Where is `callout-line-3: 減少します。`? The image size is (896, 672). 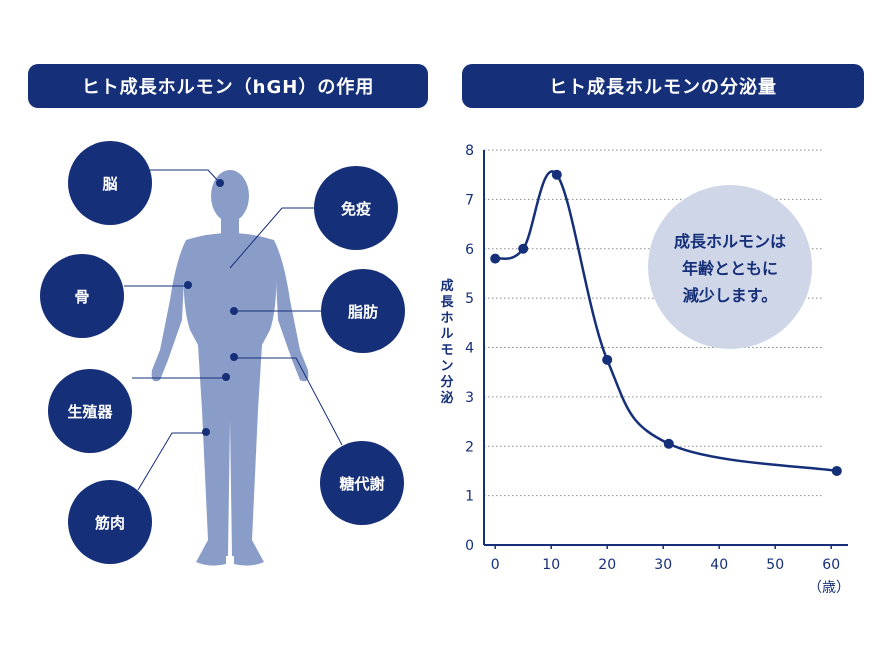
callout-line-3: 減少します。 is located at coordinates (730, 295).